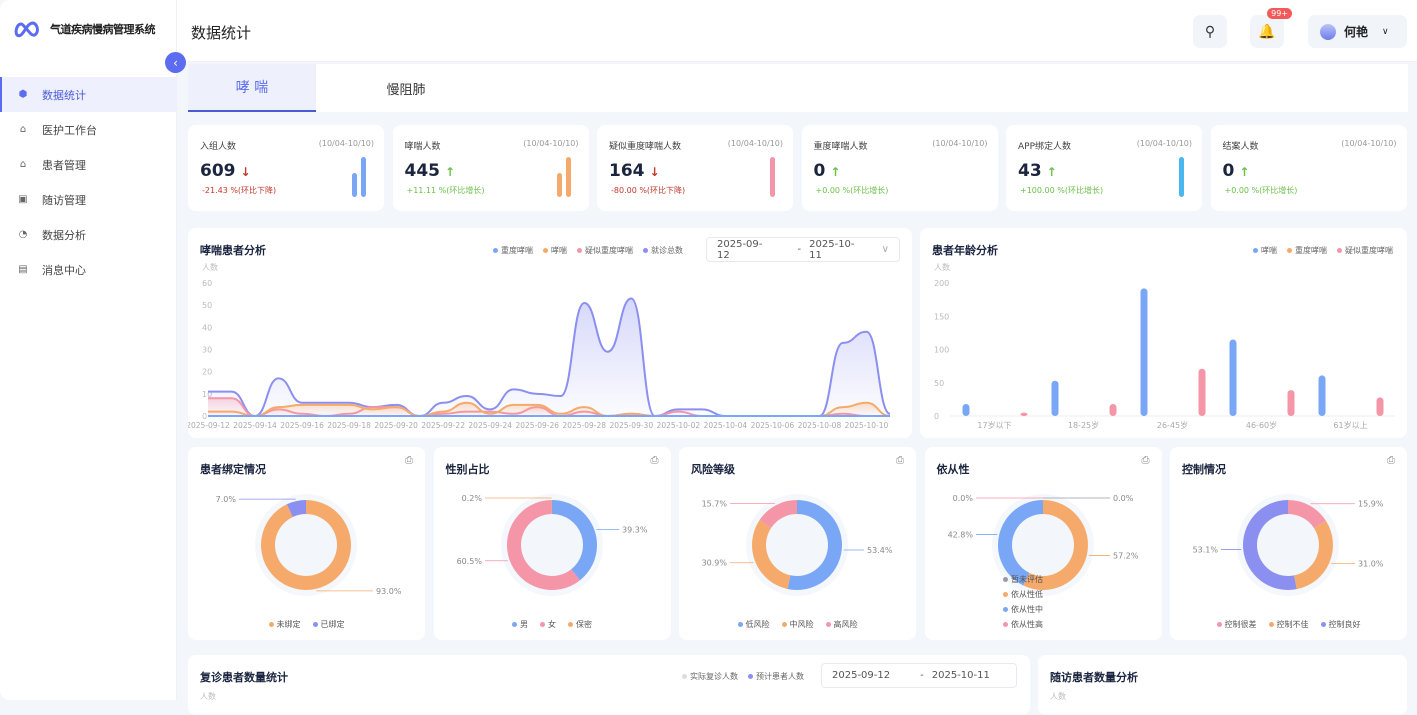 This screenshot has width=1417, height=715. I want to click on bell-icon: 🔔, so click(1267, 31).